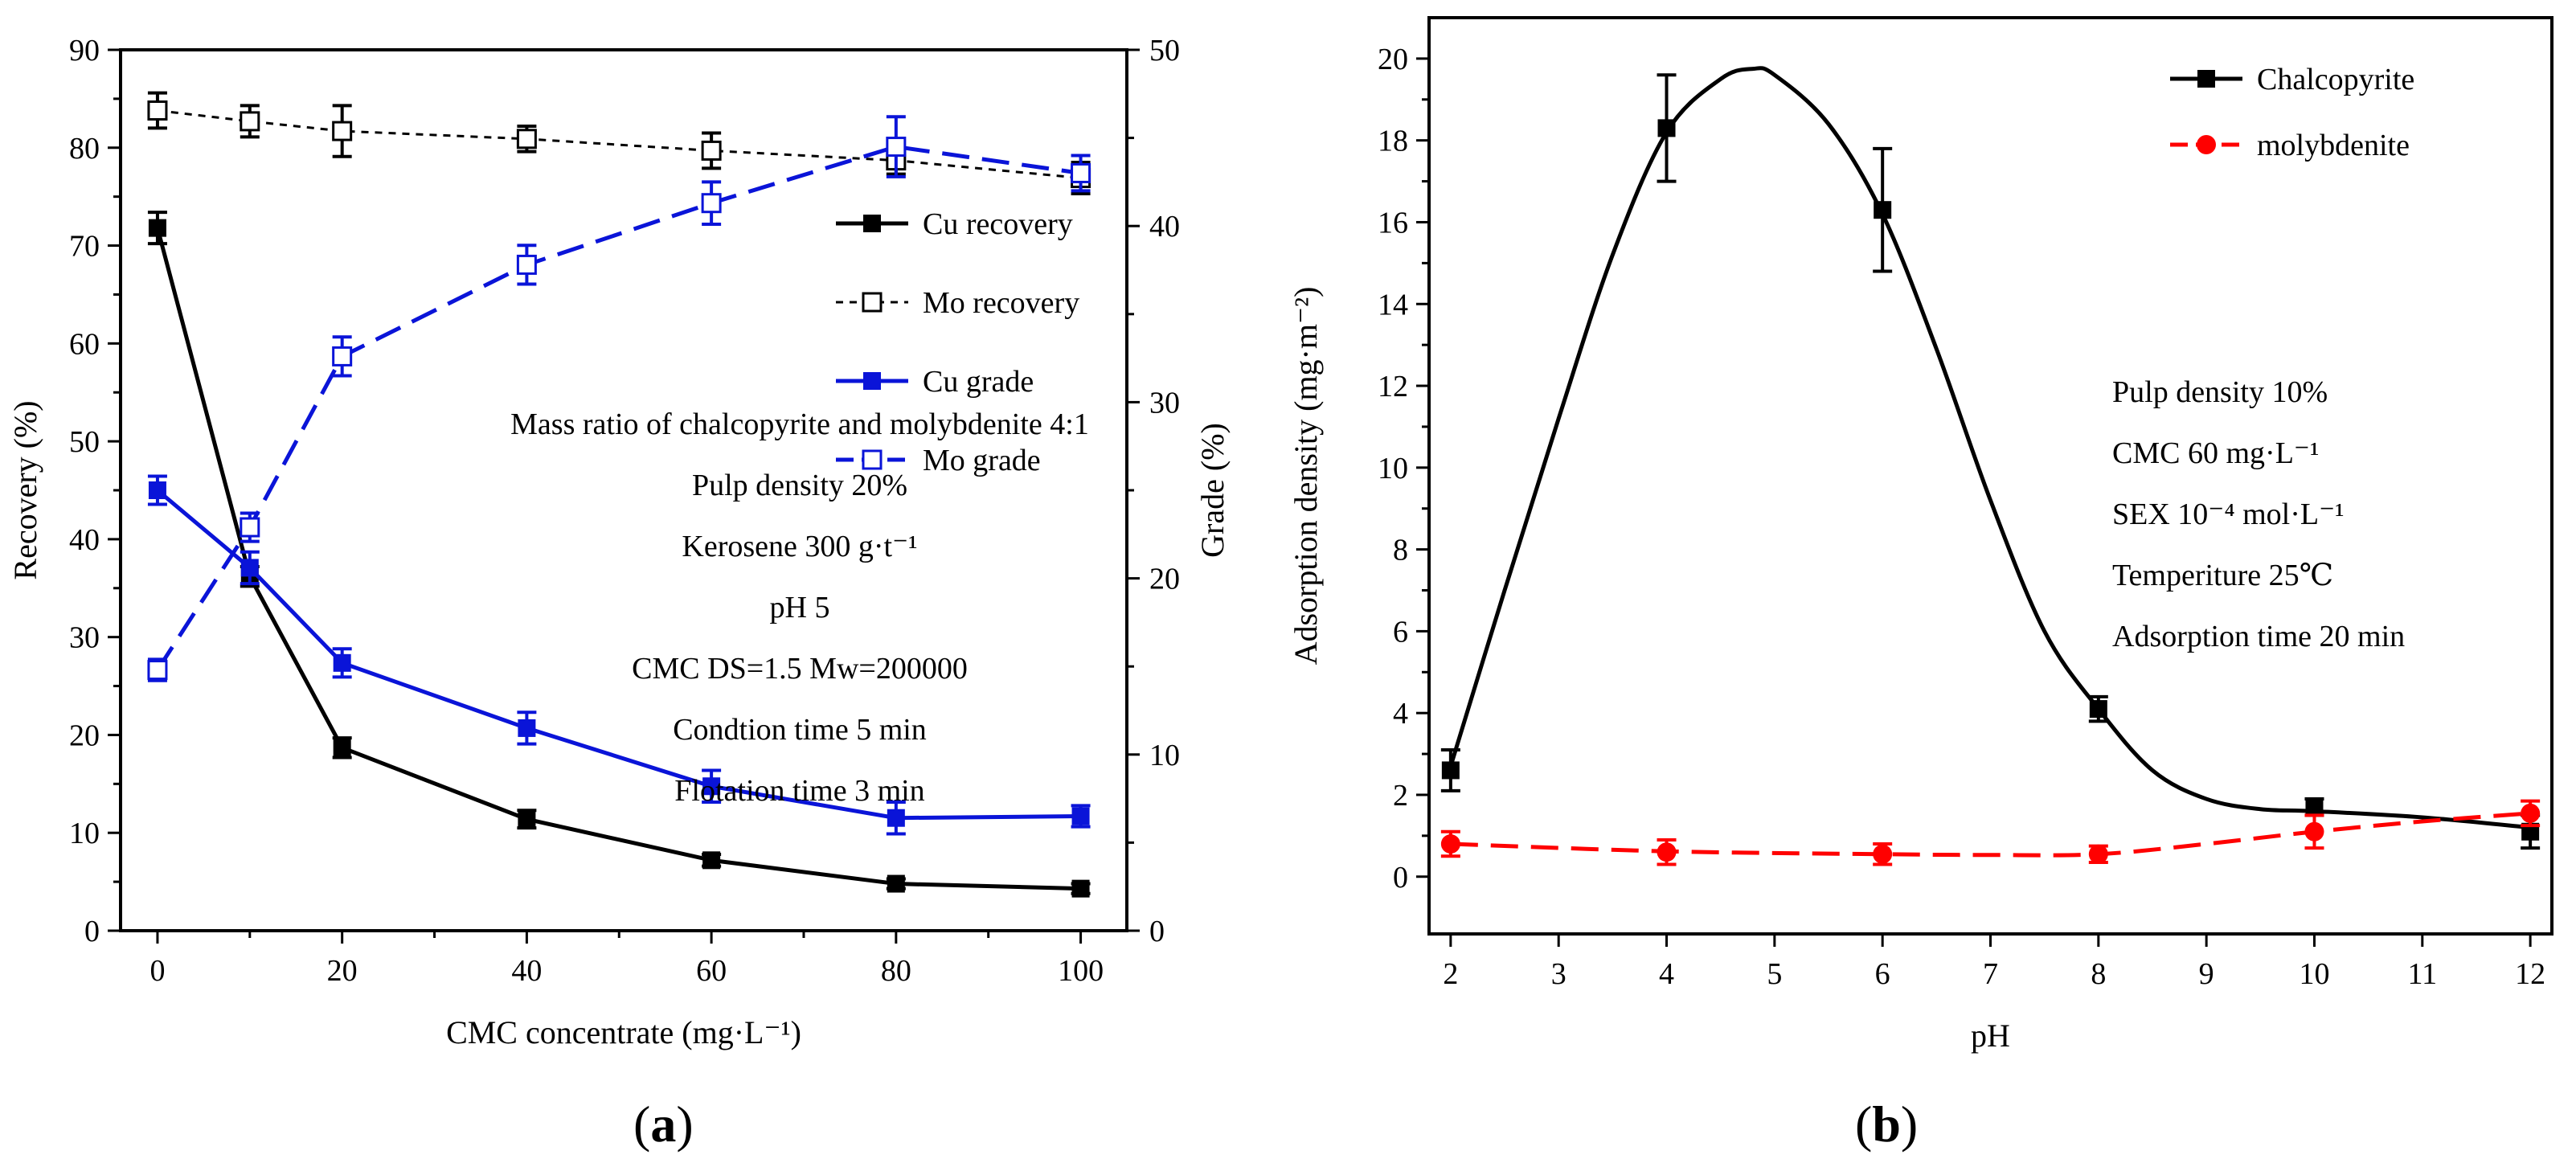 This screenshot has width=2576, height=1167. Describe the element at coordinates (2335, 80) in the screenshot. I see `legend-label: Chalcopyrite` at that location.